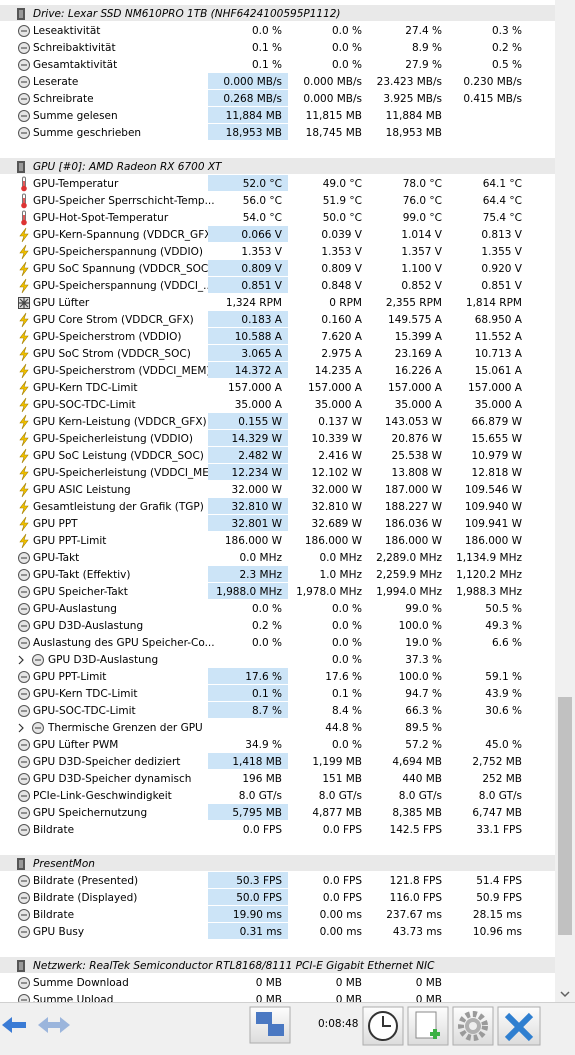 The height and width of the screenshot is (1055, 575). What do you see at coordinates (88, 626) in the screenshot?
I see `sensor-label: GPU D3D-Auslastung` at bounding box center [88, 626].